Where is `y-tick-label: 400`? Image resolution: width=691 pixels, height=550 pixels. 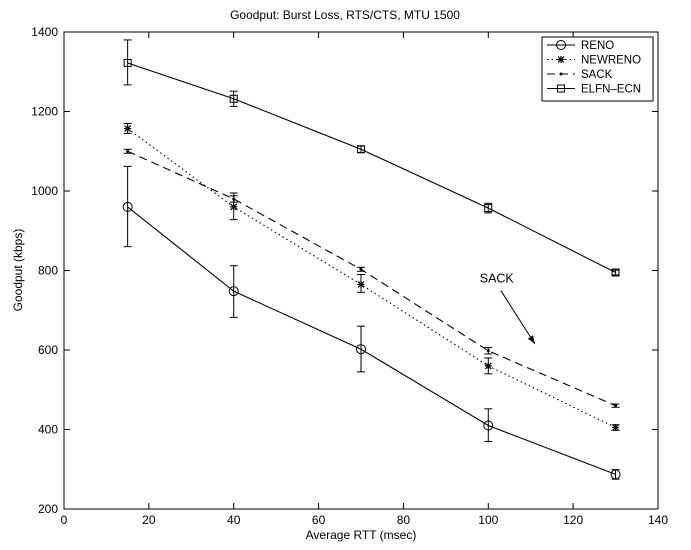 y-tick-label: 400 is located at coordinates (48, 430).